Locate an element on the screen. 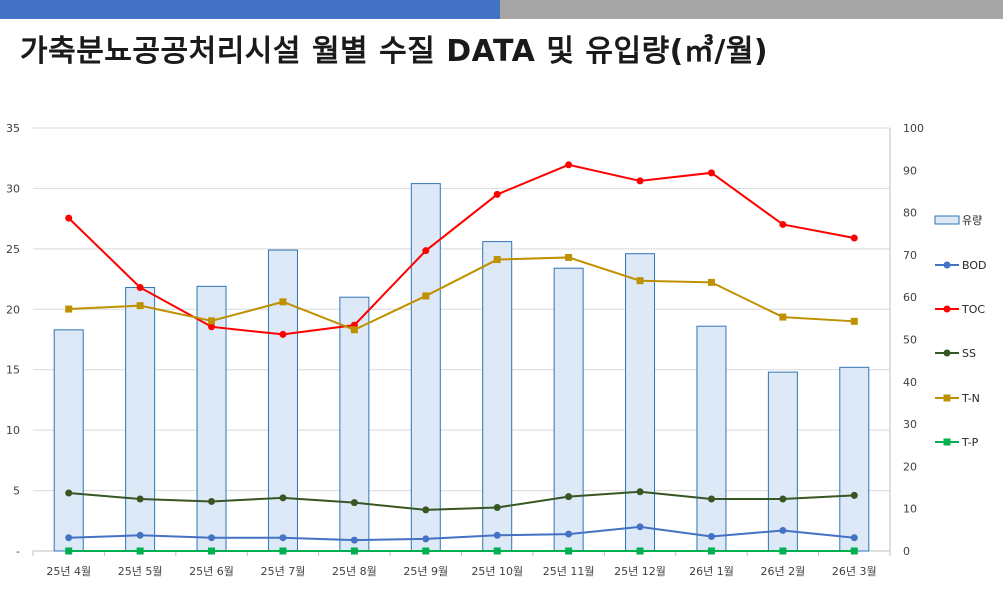 This screenshot has height=597, width=1003. x-tick-label: 25년 9월 is located at coordinates (425, 571).